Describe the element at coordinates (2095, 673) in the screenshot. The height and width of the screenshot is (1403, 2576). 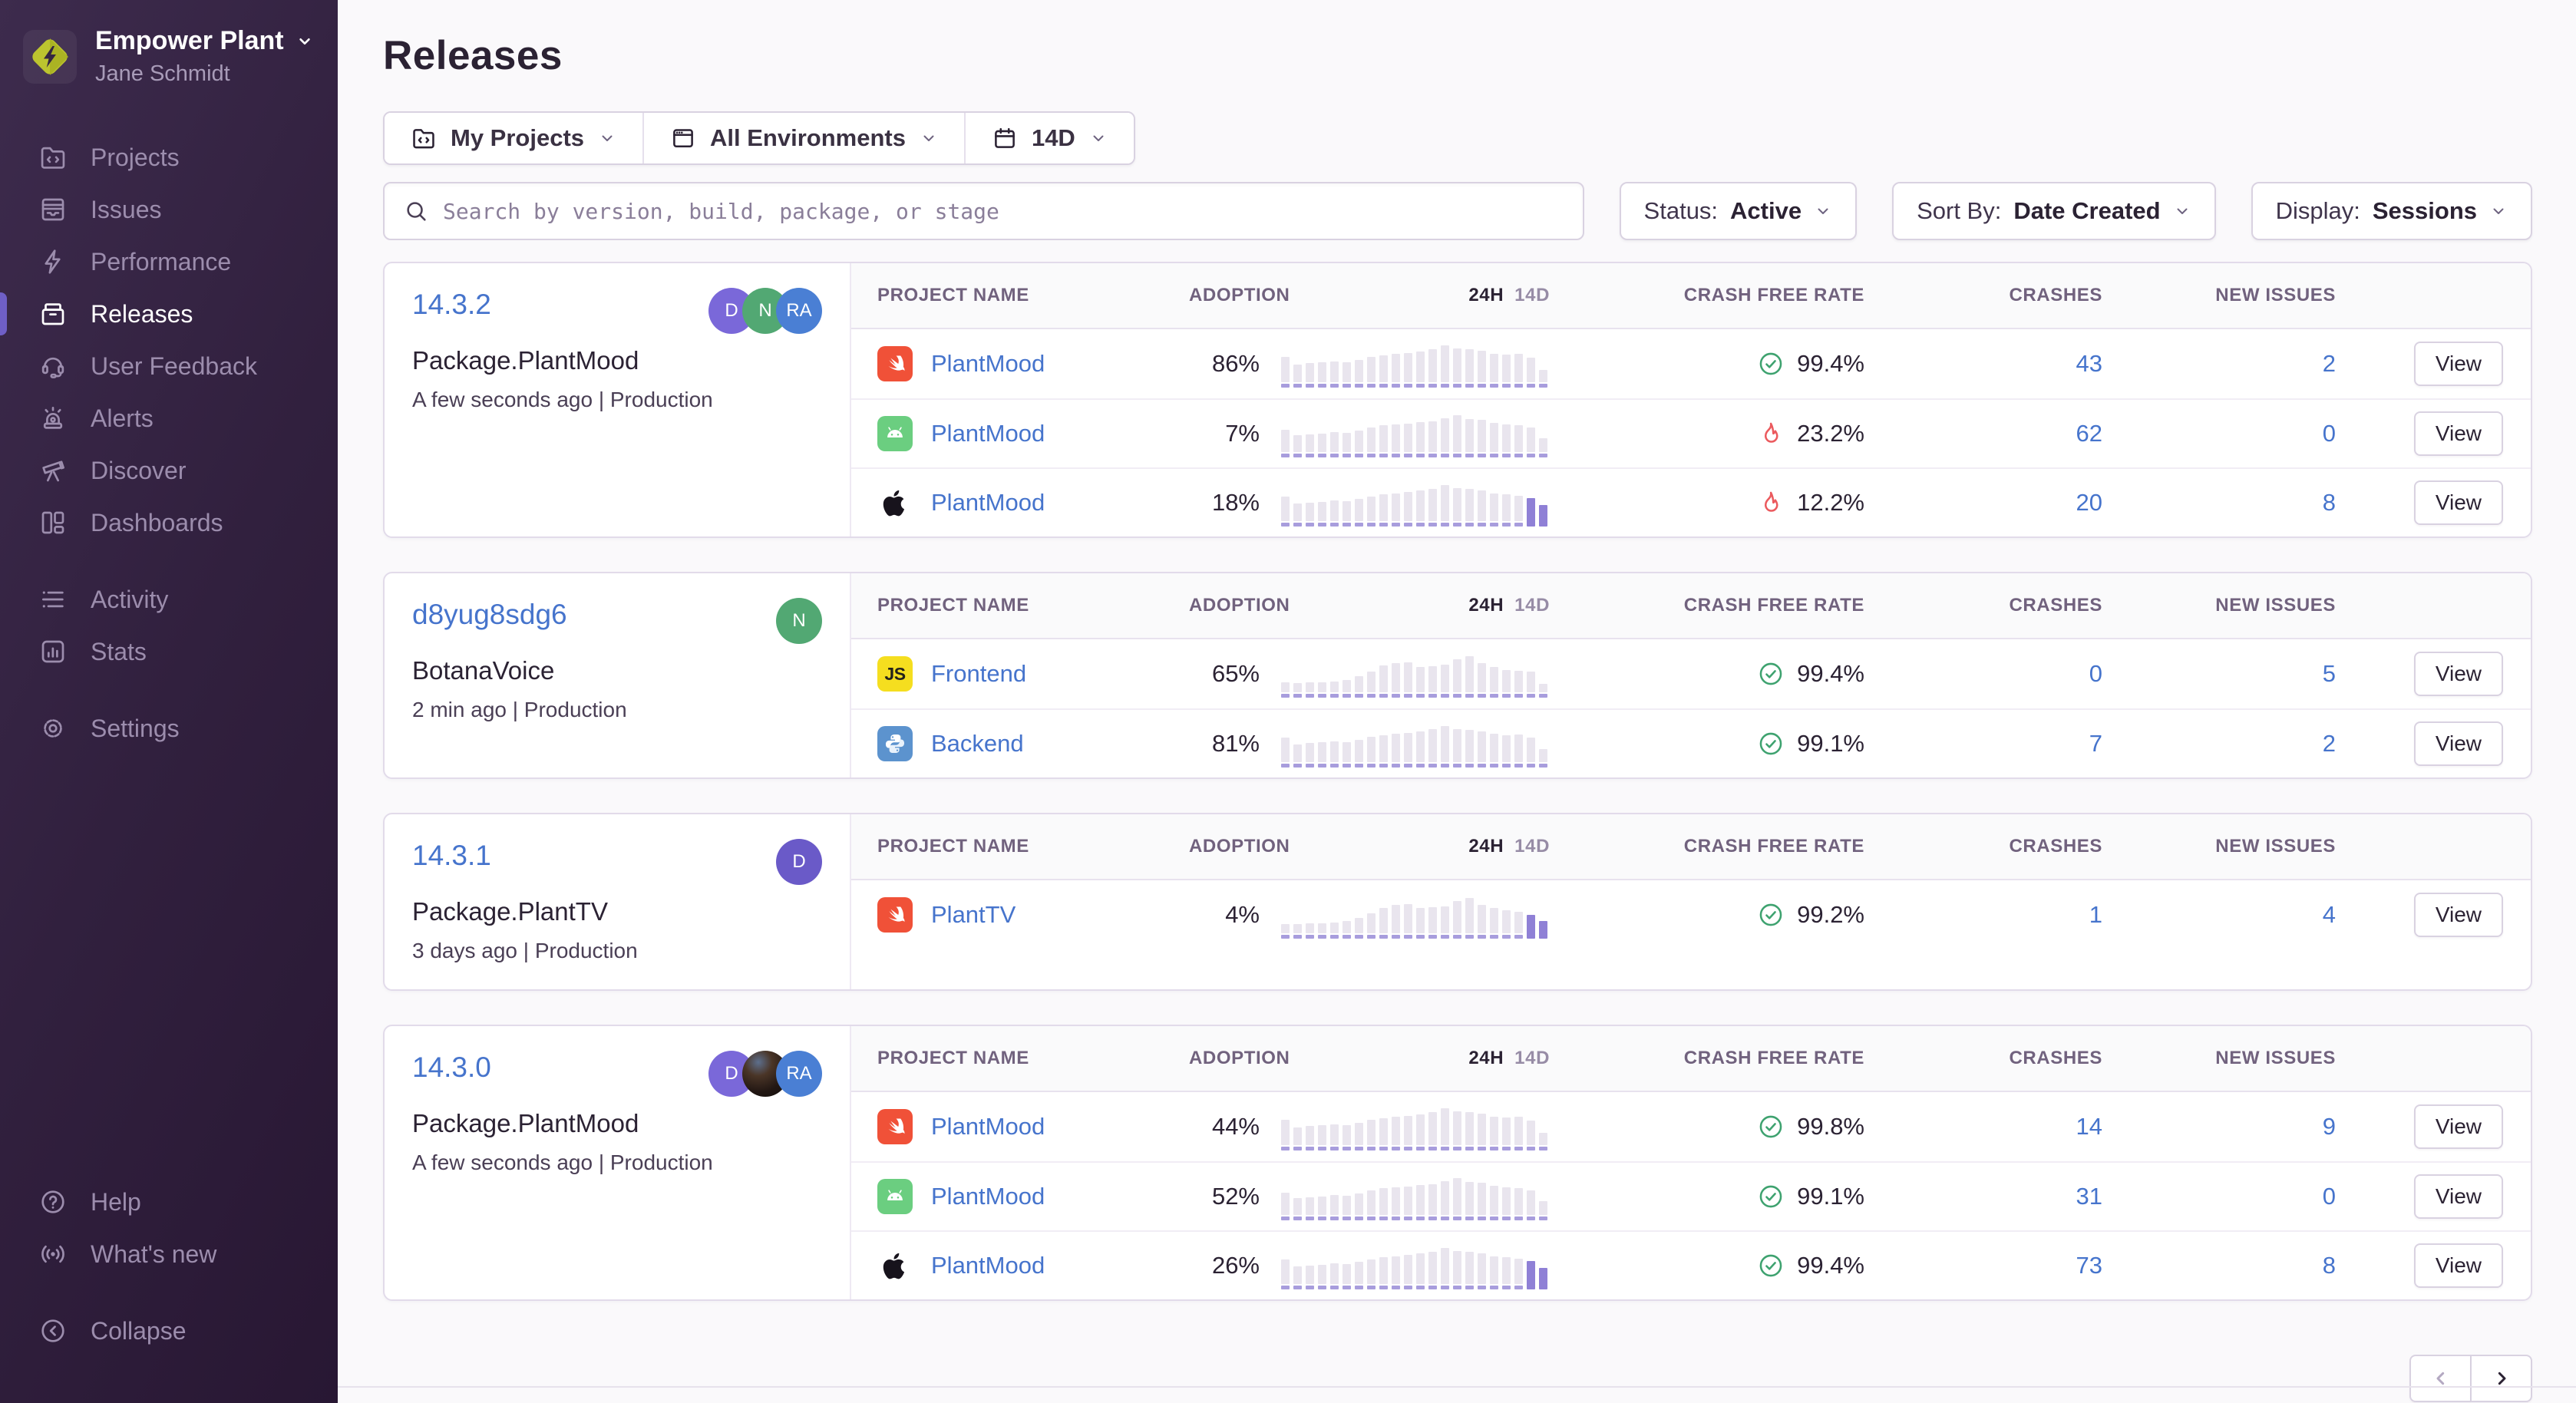
I see `crashes-link: 0` at that location.